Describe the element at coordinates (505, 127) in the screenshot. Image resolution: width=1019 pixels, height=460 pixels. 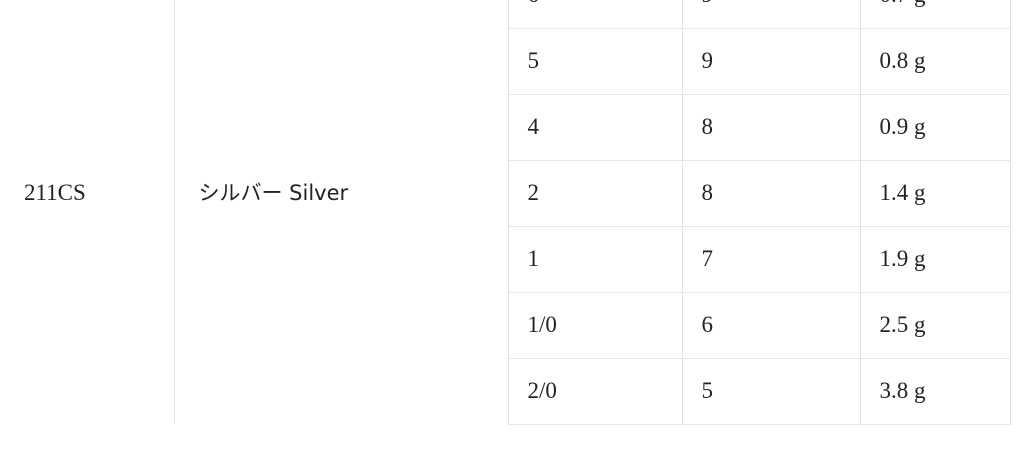
I see `table-row: 4 8 0.9 g` at that location.